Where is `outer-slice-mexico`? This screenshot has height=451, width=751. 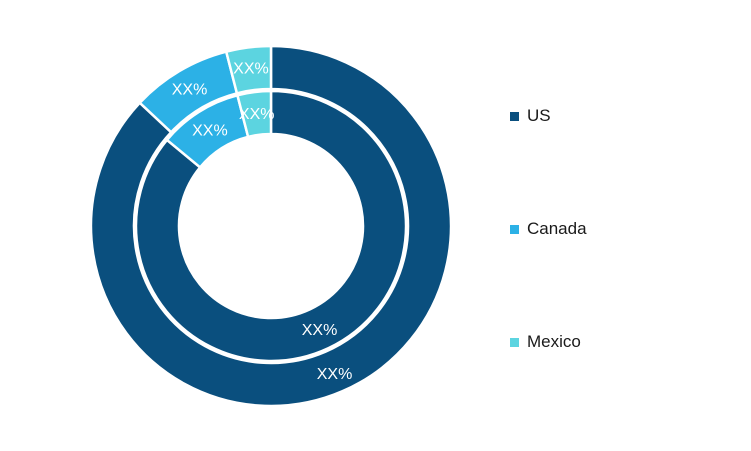
outer-slice-mexico is located at coordinates (248, 69).